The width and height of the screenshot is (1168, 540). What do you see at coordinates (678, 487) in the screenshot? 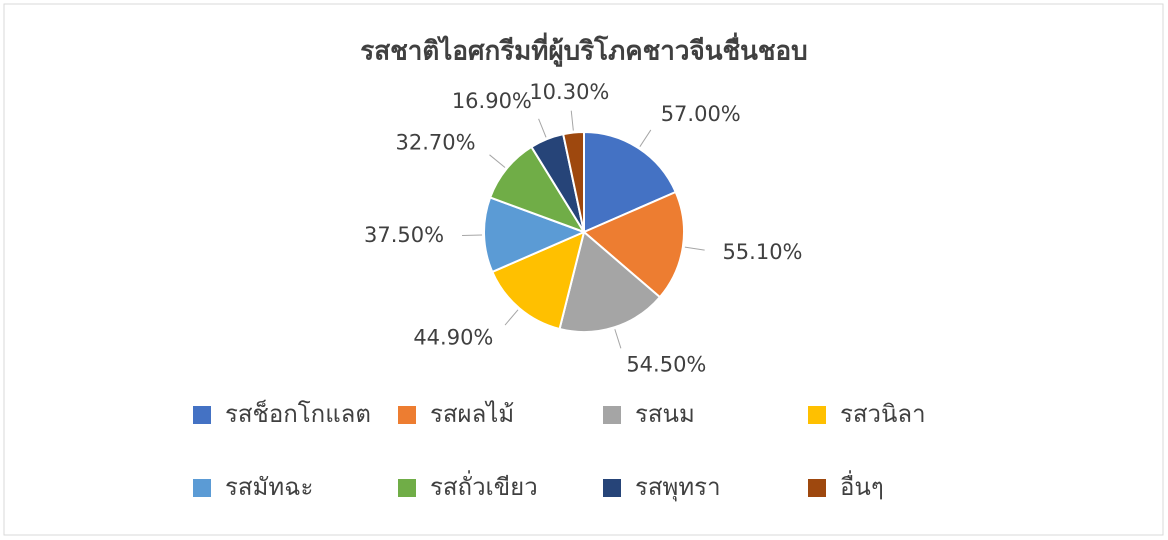
I see `legend-label: รสพุทรา` at bounding box center [678, 487].